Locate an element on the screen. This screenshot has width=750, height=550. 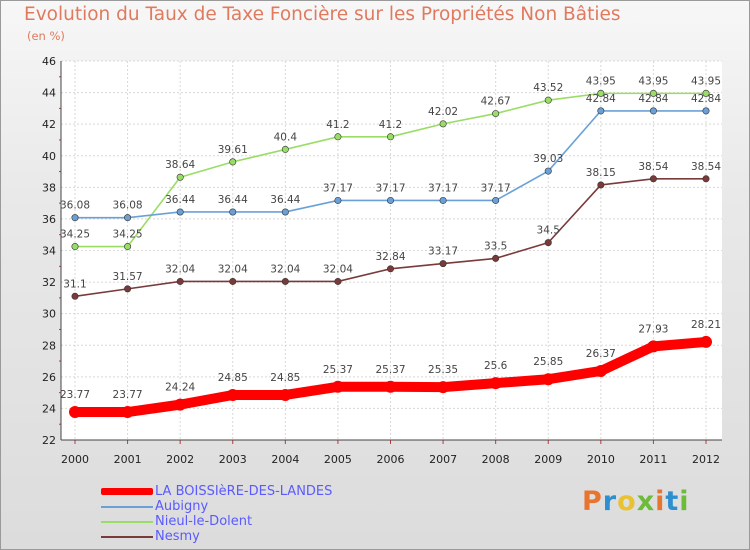
legend-label: LA BOISSIèRE-DES-LANDES is located at coordinates (244, 491).